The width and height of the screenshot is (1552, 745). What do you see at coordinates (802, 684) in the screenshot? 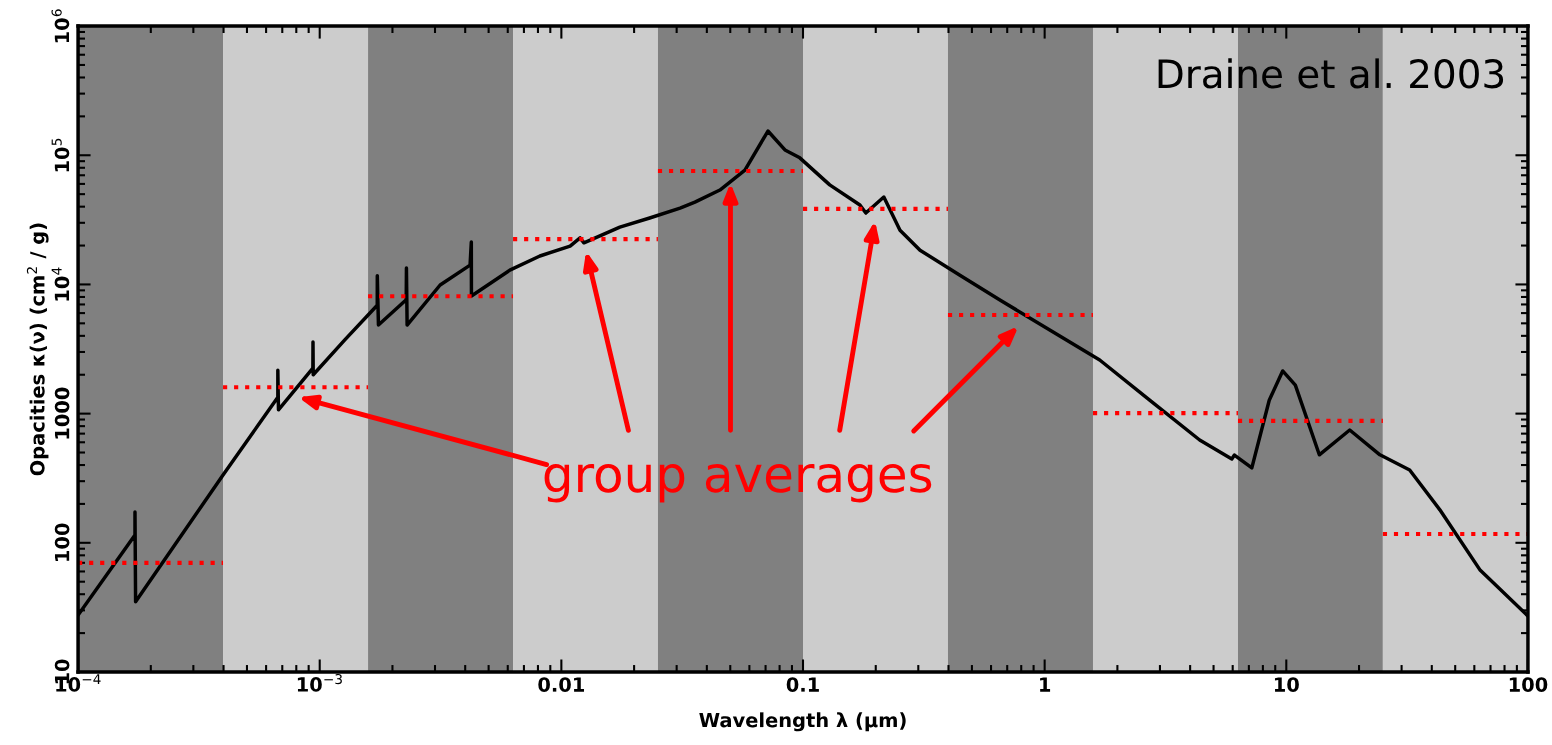
I see `x-tick-label: 0.1` at bounding box center [802, 684].